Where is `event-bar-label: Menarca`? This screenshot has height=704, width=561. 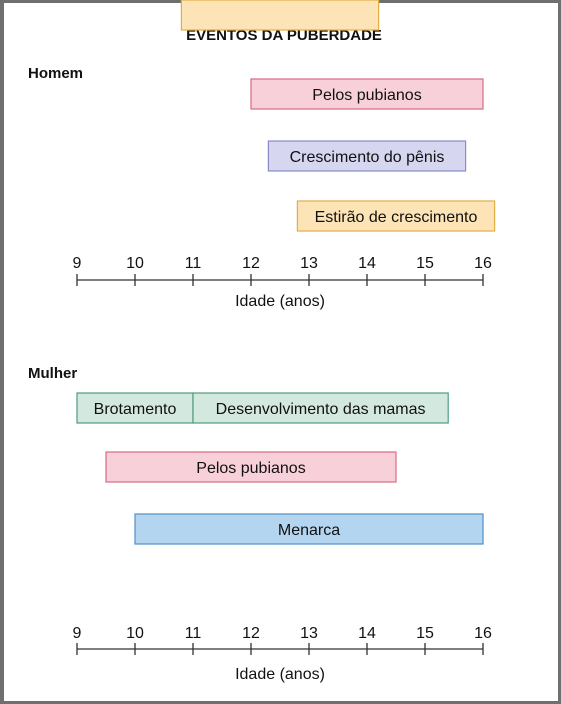 event-bar-label: Menarca is located at coordinates (309, 530).